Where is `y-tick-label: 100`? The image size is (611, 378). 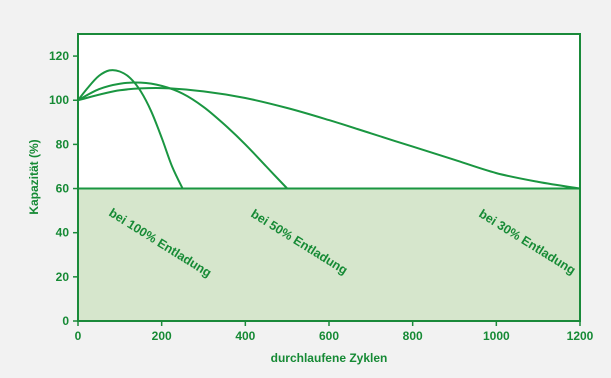
y-tick-label: 100 is located at coordinates (59, 100).